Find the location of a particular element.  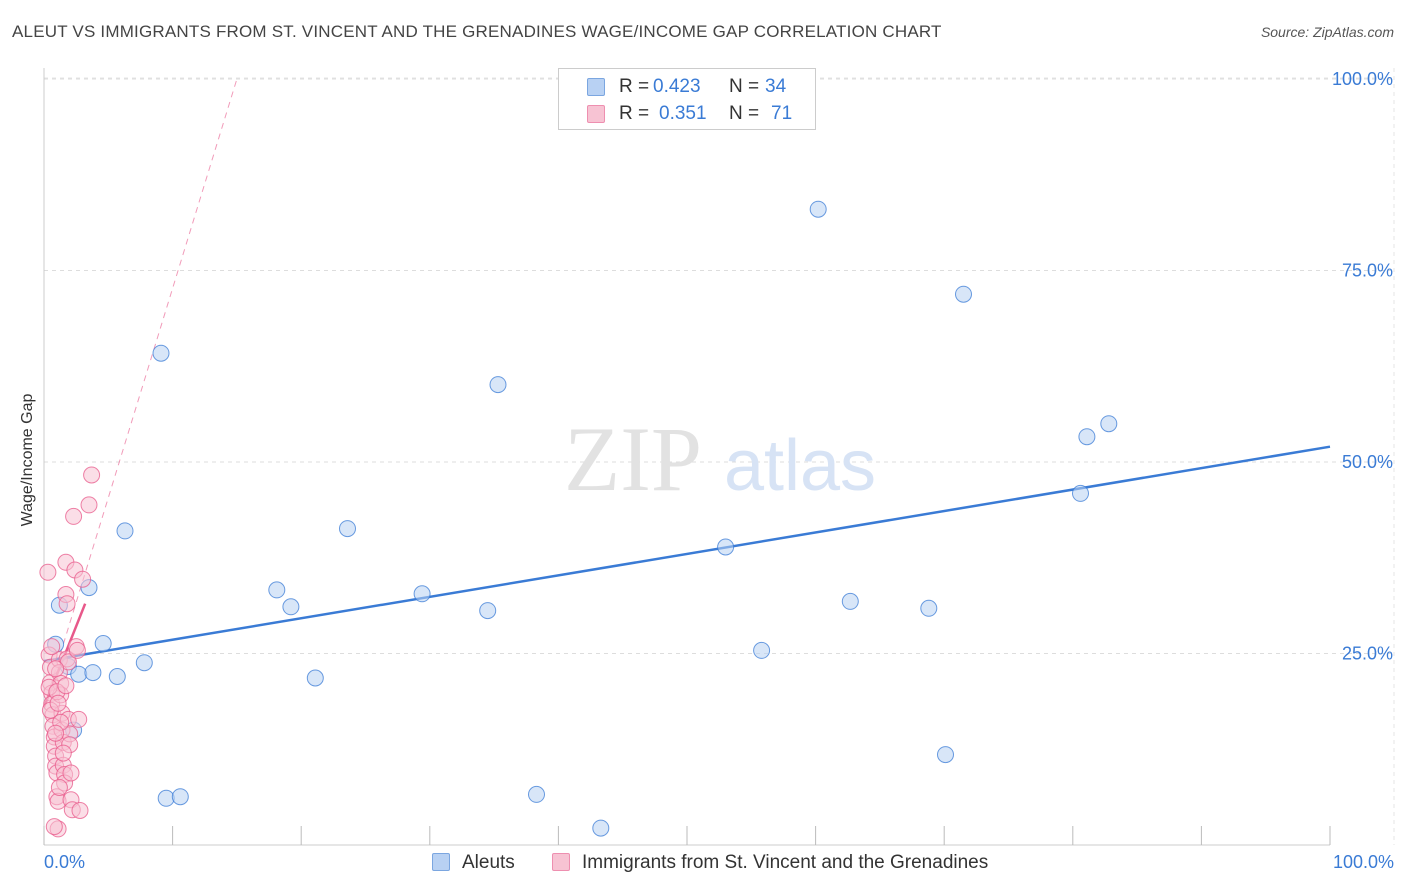

series-legend-swatch-immigrants is located at coordinates (561, 862).